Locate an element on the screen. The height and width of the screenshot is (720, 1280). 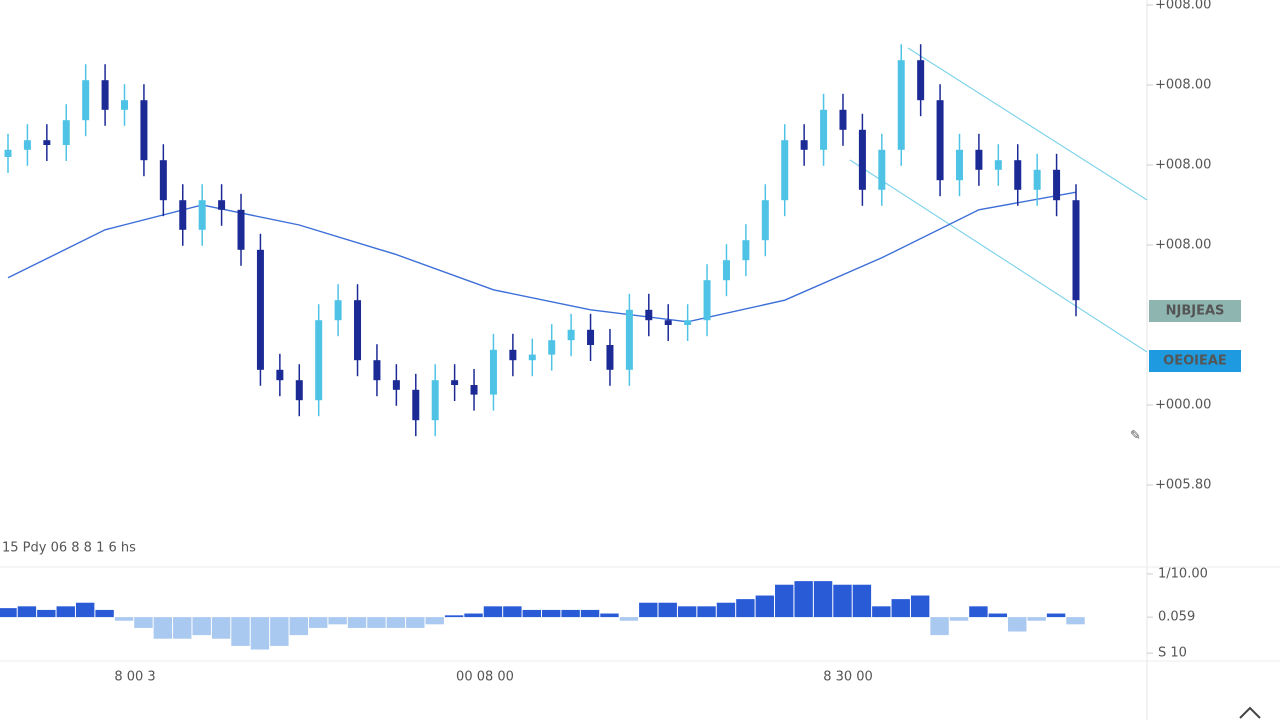
channel-line is located at coordinates (1027, 124).